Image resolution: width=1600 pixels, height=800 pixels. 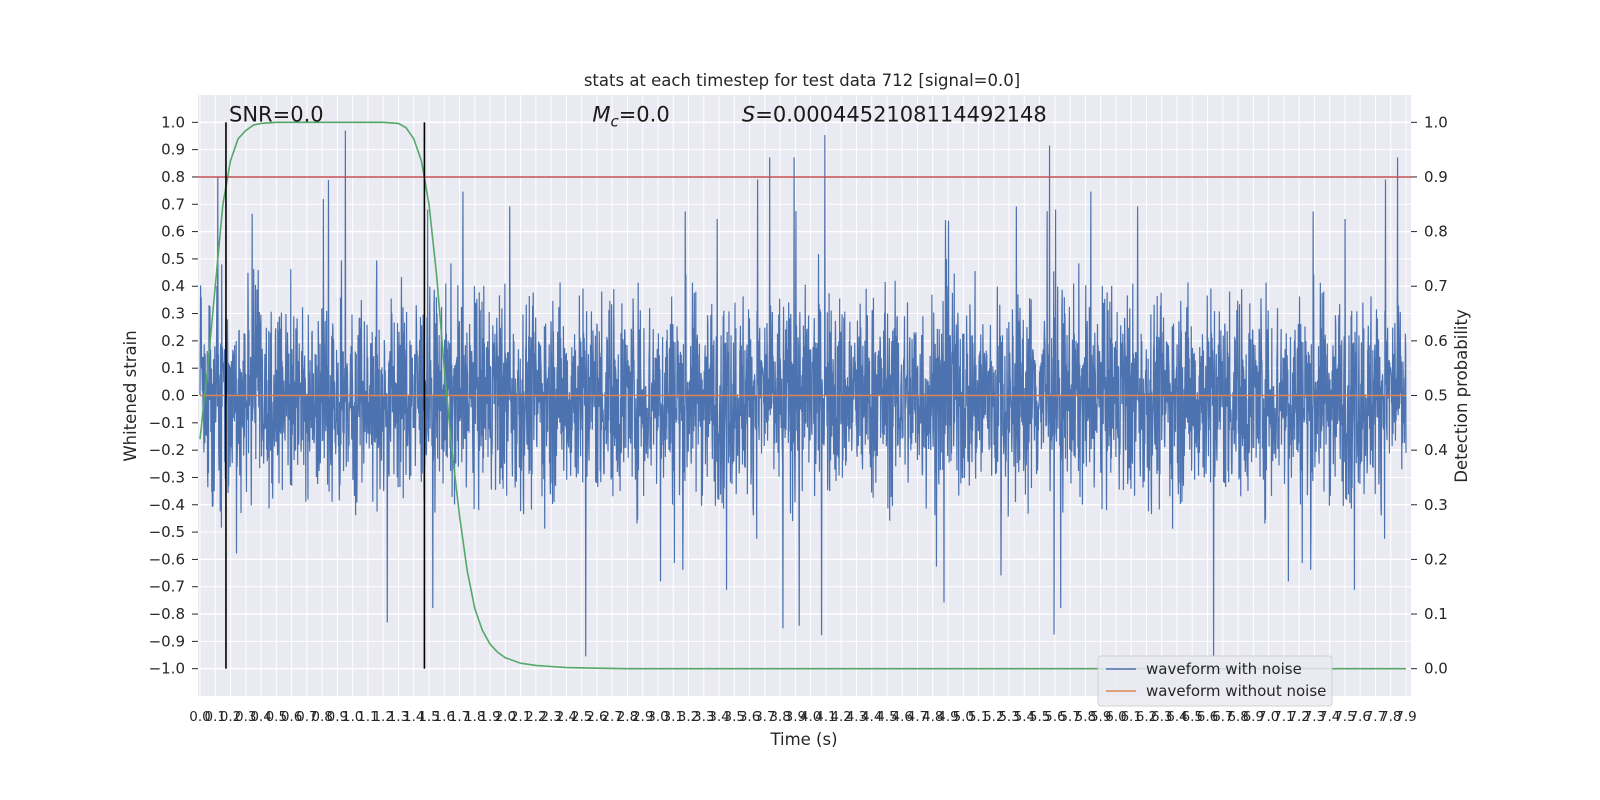 I want to click on x-tick-label-48: 4.8, so click(x=932, y=717).